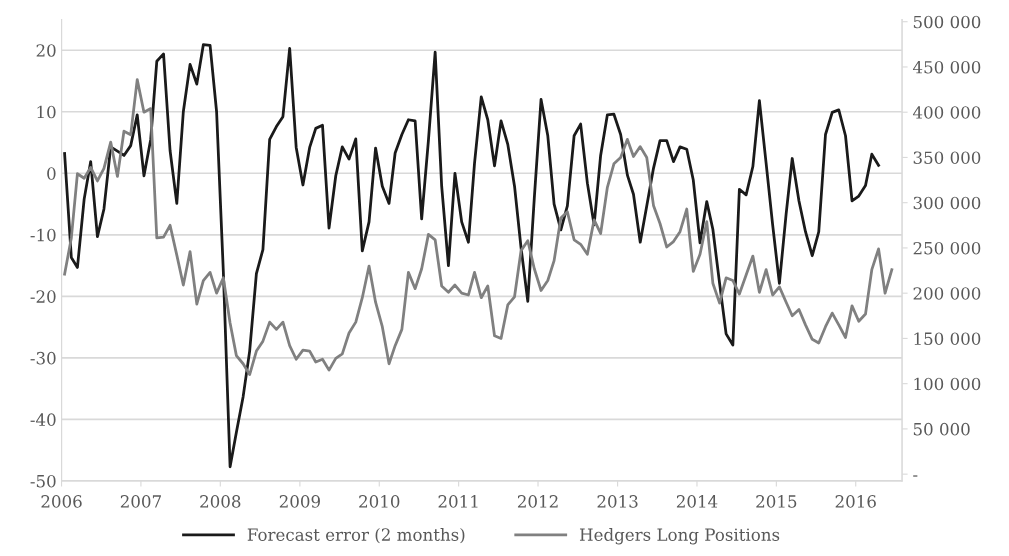  What do you see at coordinates (617, 501) in the screenshot?
I see `x-tick-label: 2013` at bounding box center [617, 501].